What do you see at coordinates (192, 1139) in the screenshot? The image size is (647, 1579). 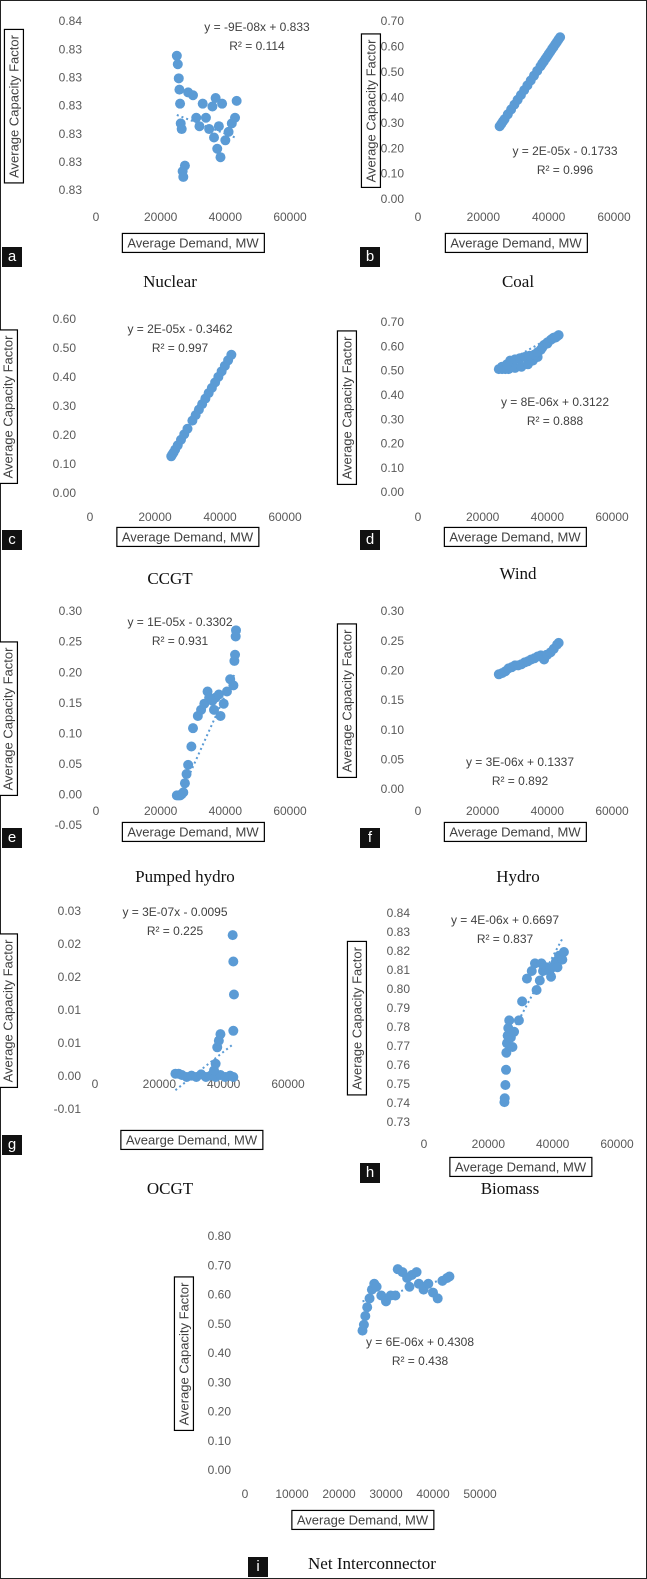 I see `x-axis-title: Avearge Demand, MW` at bounding box center [192, 1139].